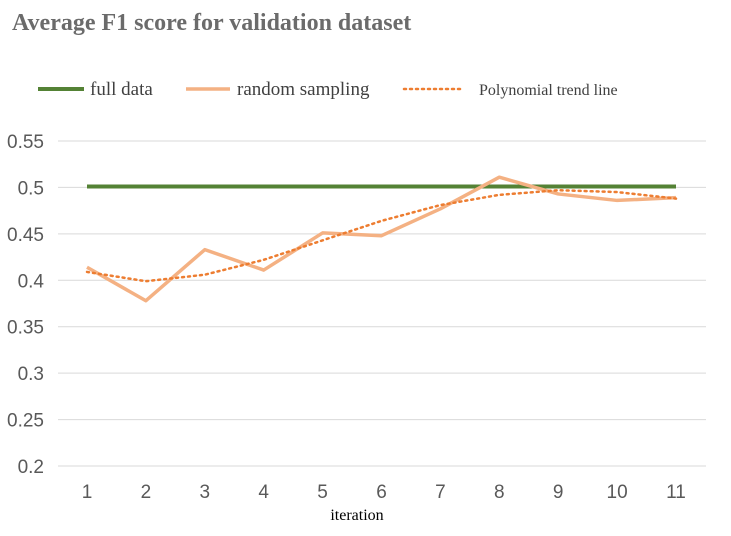 This screenshot has height=536, width=731. Describe the element at coordinates (356, 515) in the screenshot. I see `x-axis-label: iteration` at that location.